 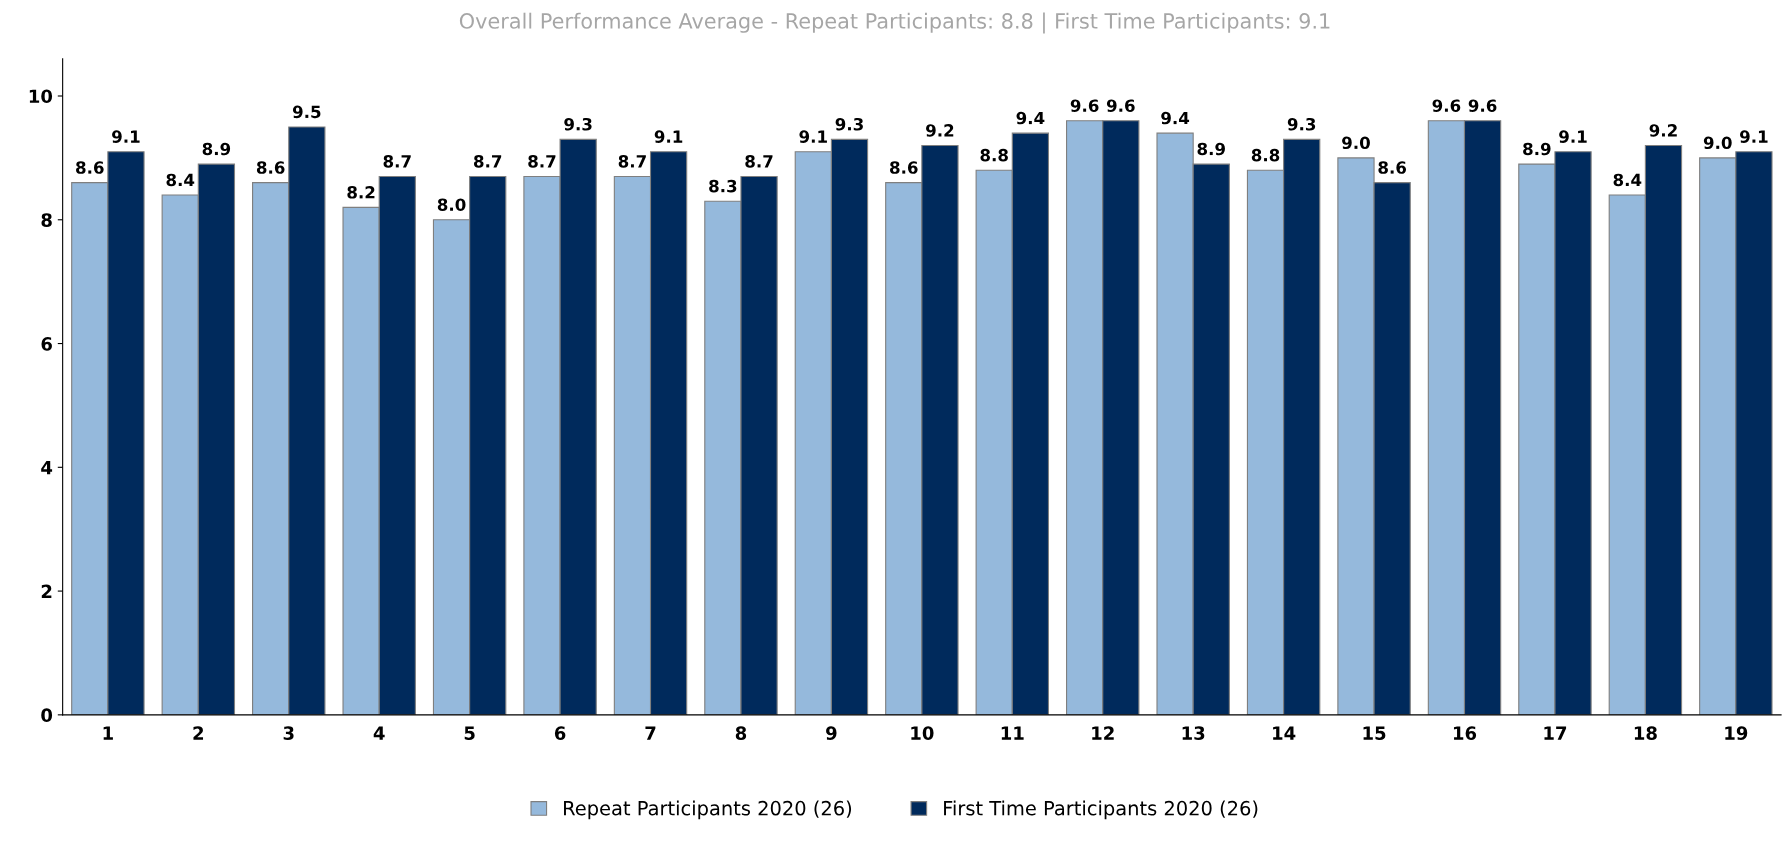 What do you see at coordinates (47, 468) in the screenshot?
I see `y-tick-label: 4` at bounding box center [47, 468].